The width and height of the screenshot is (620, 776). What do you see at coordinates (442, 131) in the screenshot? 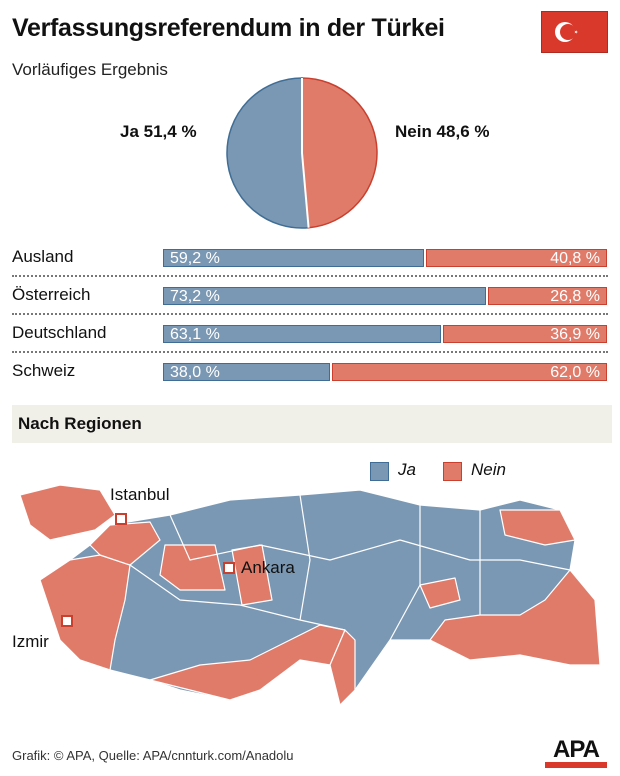
I see `pie-label-nein: Nein 48,6 %` at bounding box center [442, 131].